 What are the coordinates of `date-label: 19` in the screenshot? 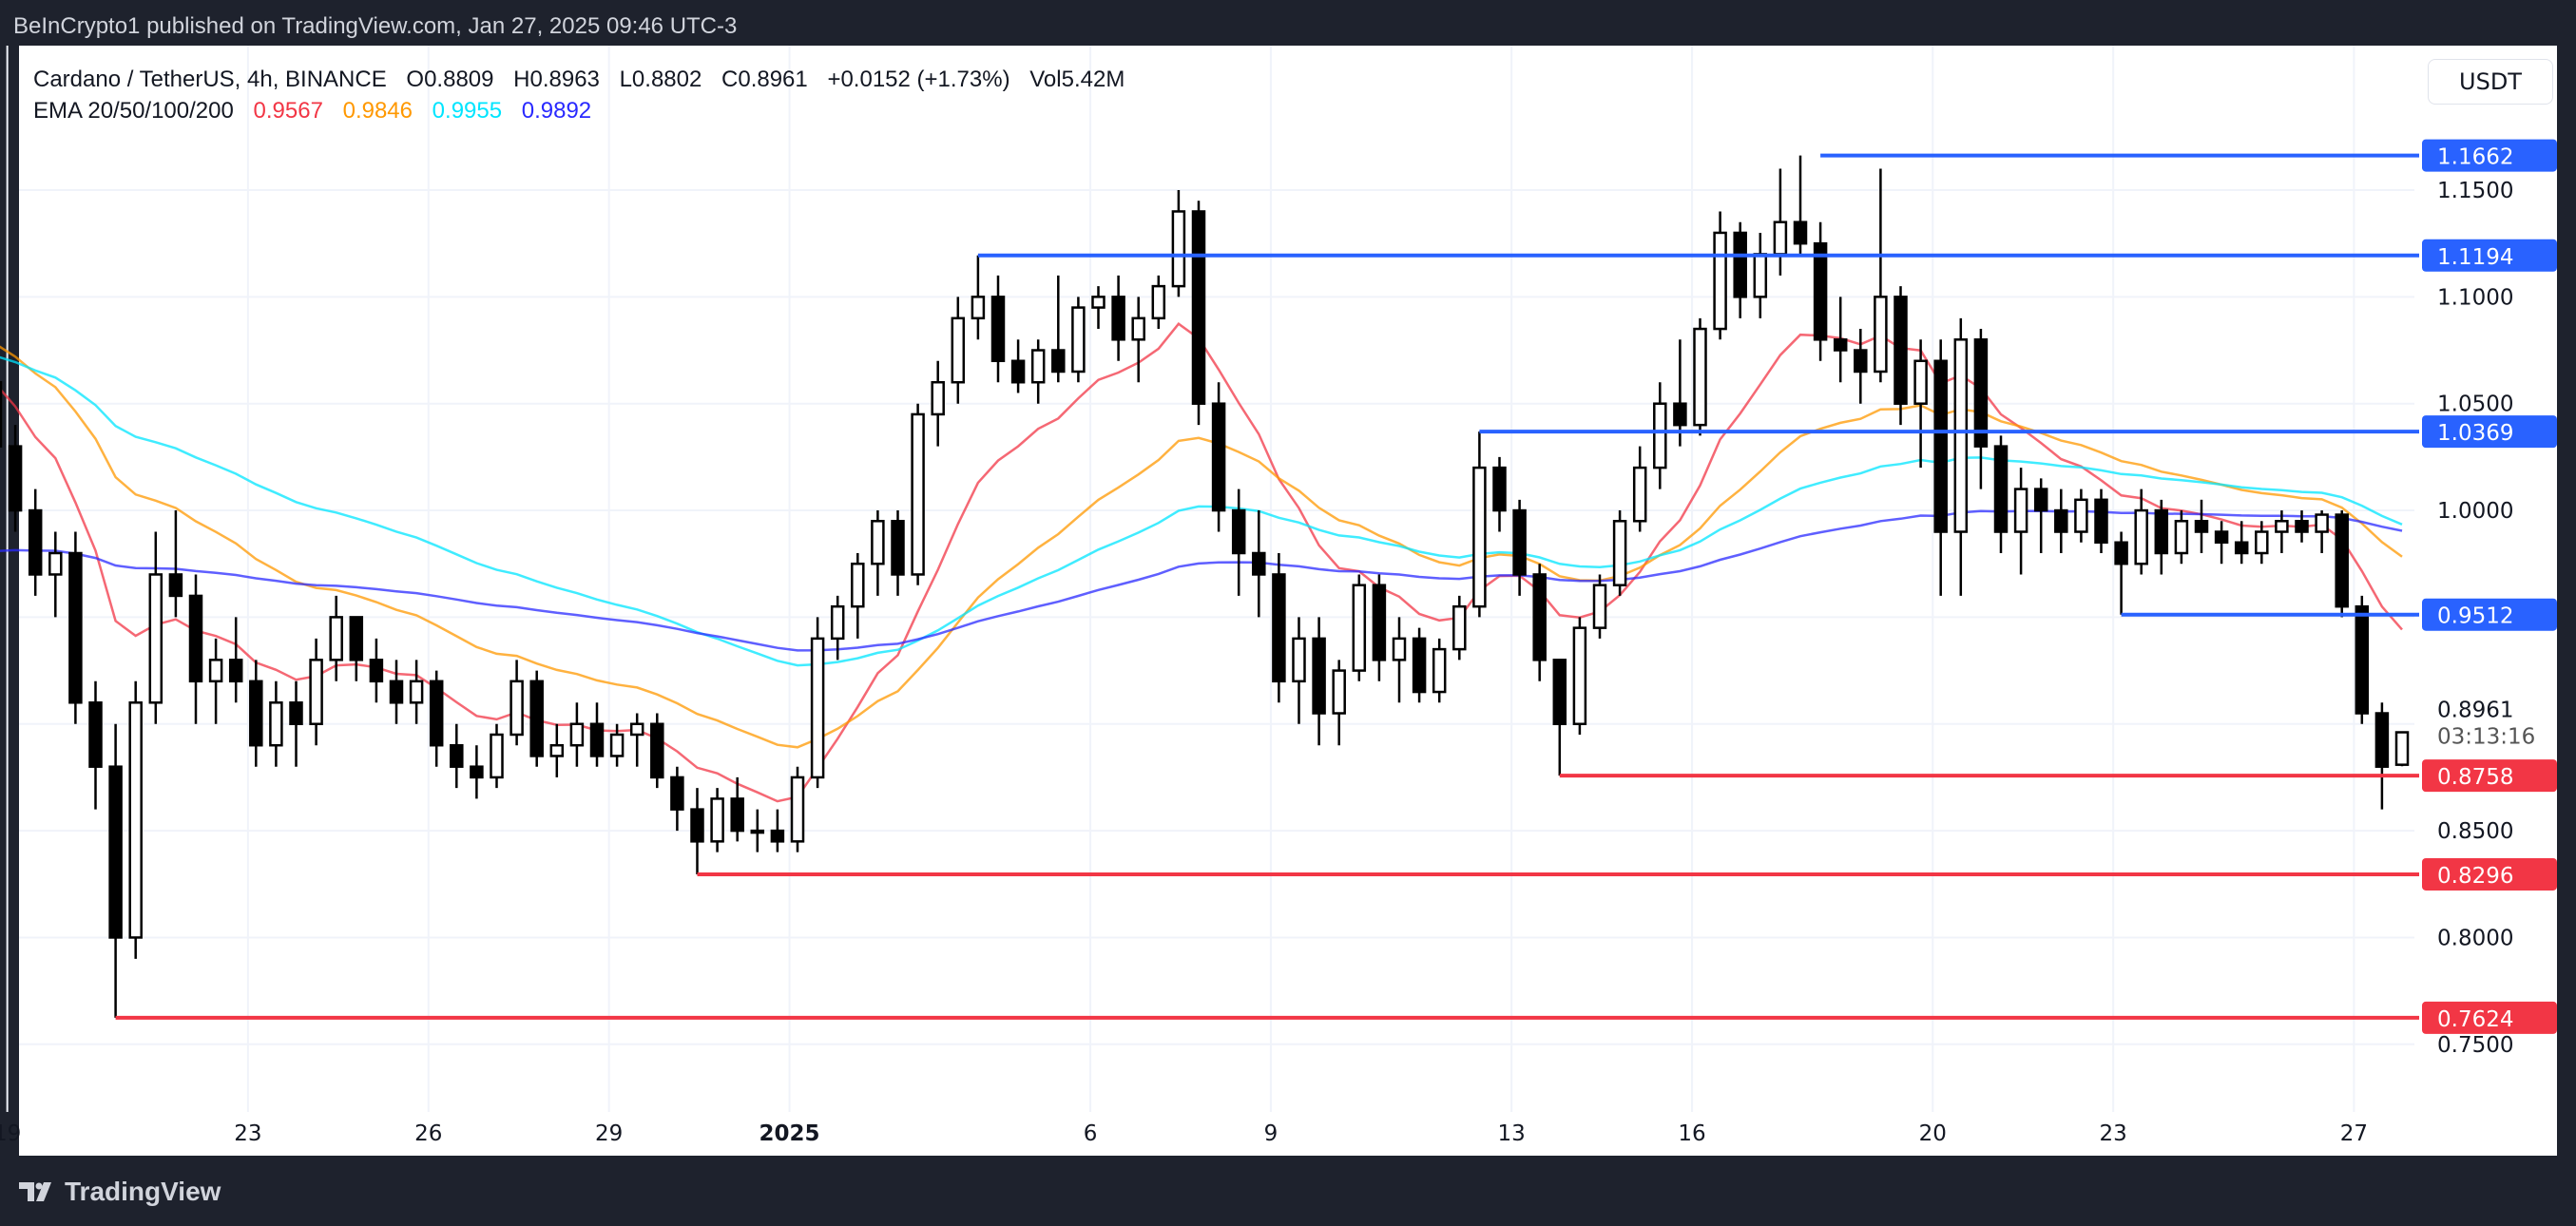 It's located at (11, 1134).